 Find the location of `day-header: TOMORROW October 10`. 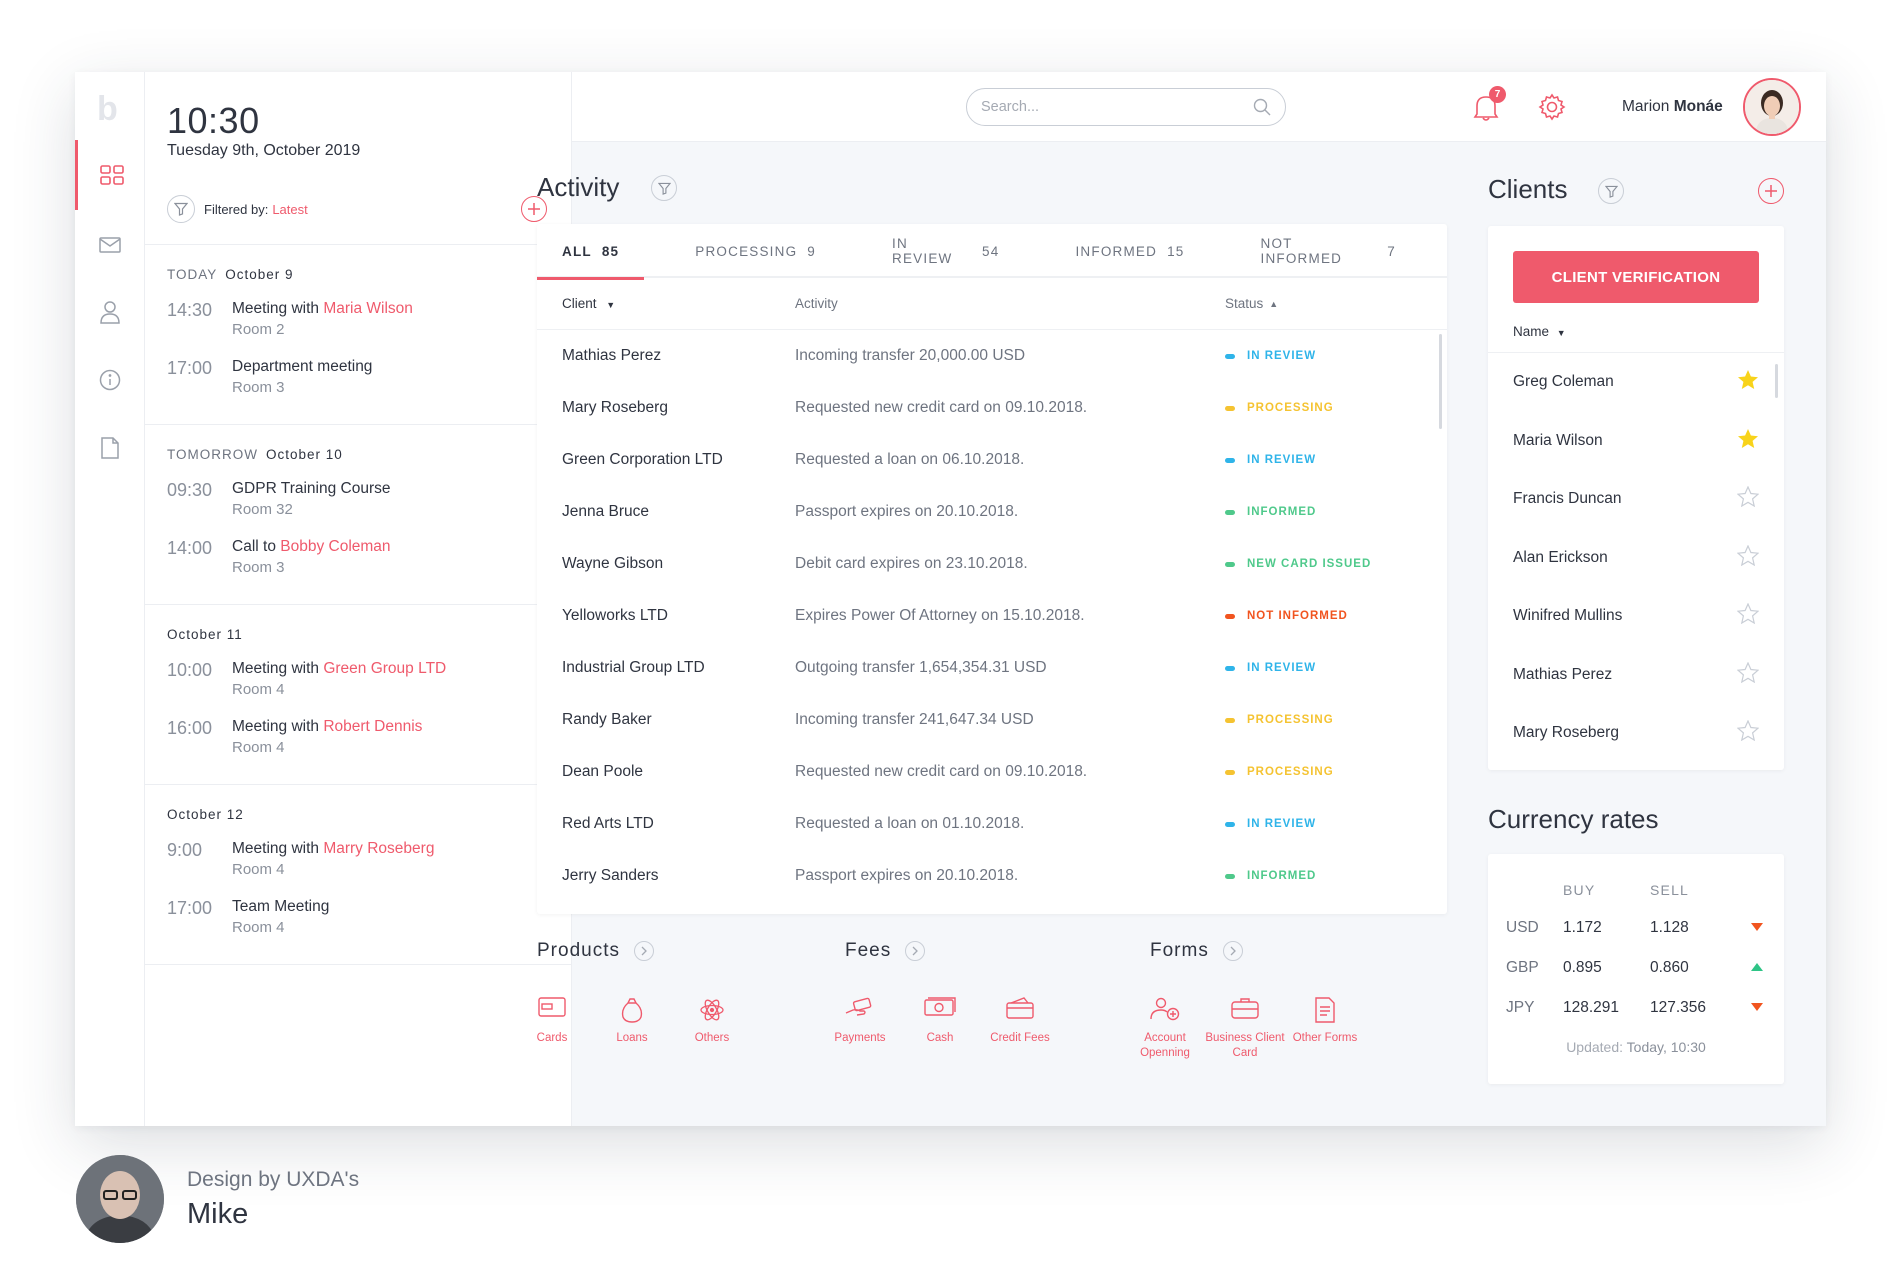

day-header: TOMORROW October 10 is located at coordinates (358, 454).